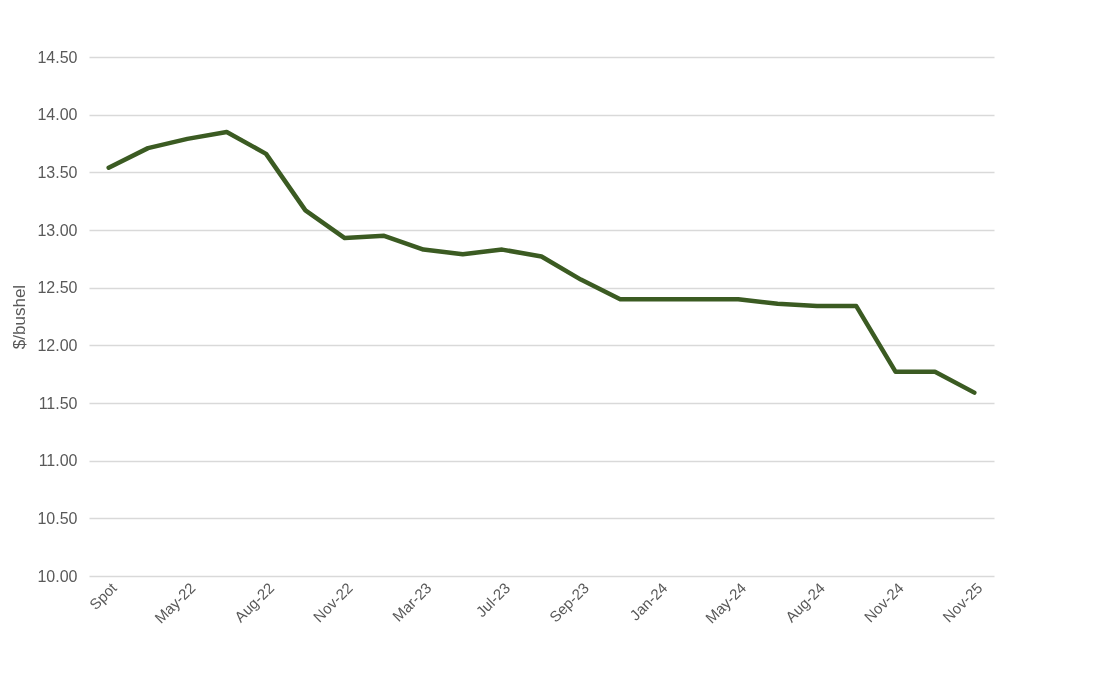 The image size is (1107, 674). What do you see at coordinates (57, 172) in the screenshot?
I see `y-tick-label: 13.50` at bounding box center [57, 172].